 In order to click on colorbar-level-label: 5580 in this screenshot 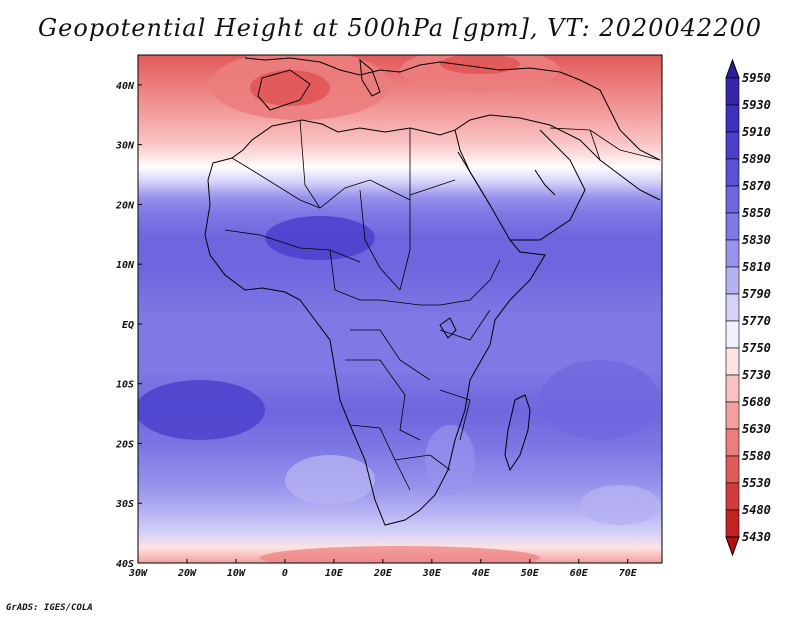, I will do `click(756, 456)`.